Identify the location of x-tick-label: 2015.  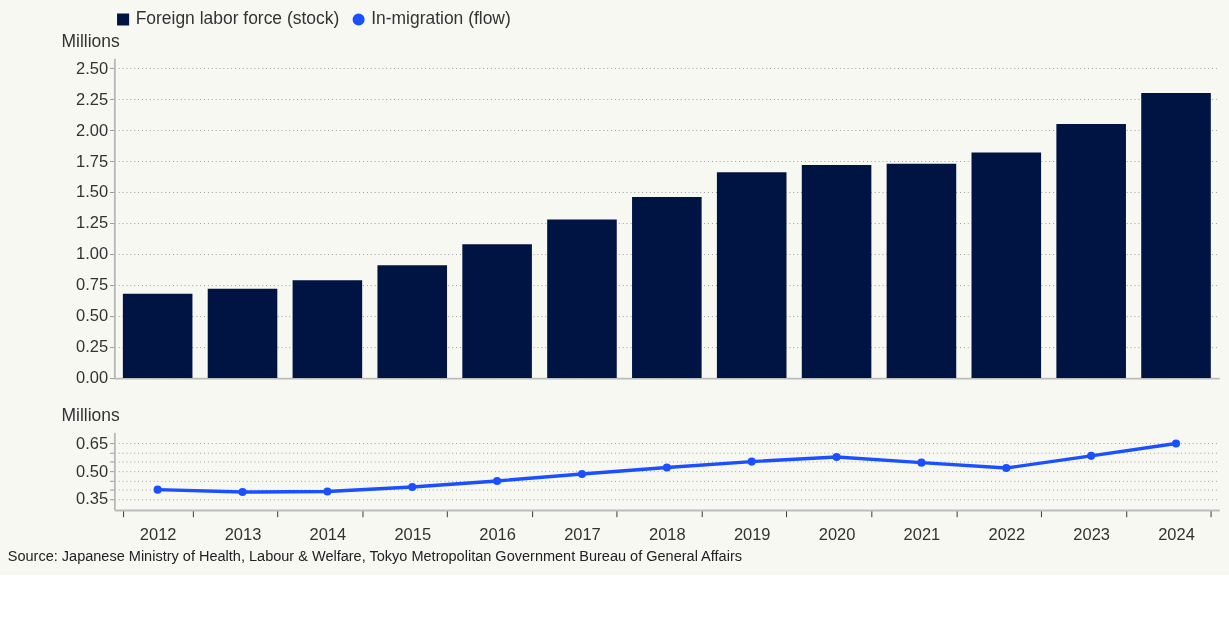
(413, 533).